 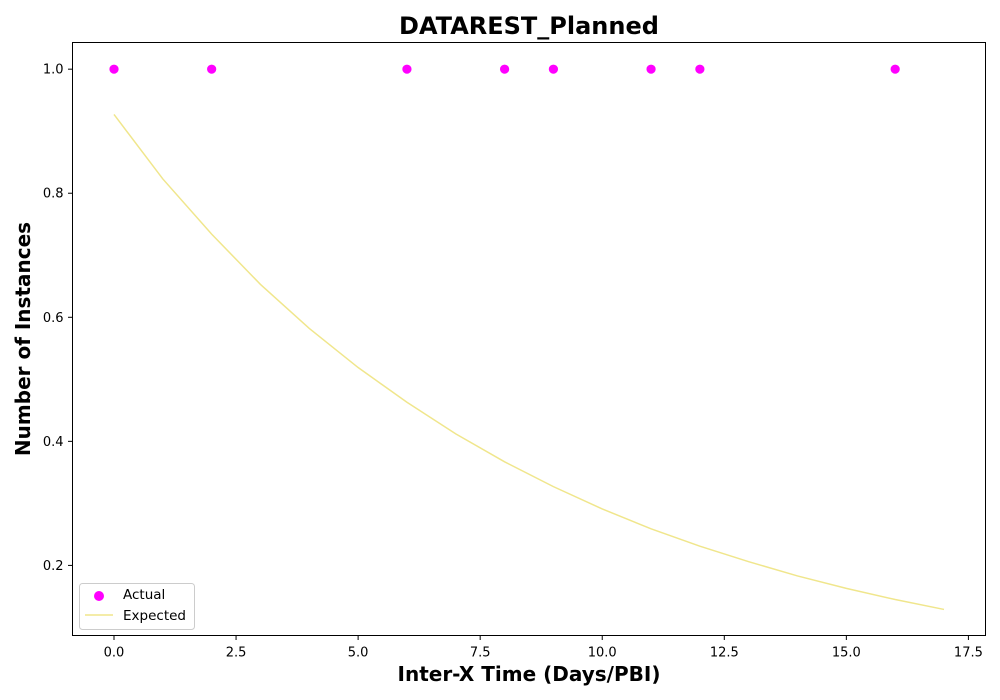 I want to click on x-tick-label: 17.5, so click(x=968, y=653).